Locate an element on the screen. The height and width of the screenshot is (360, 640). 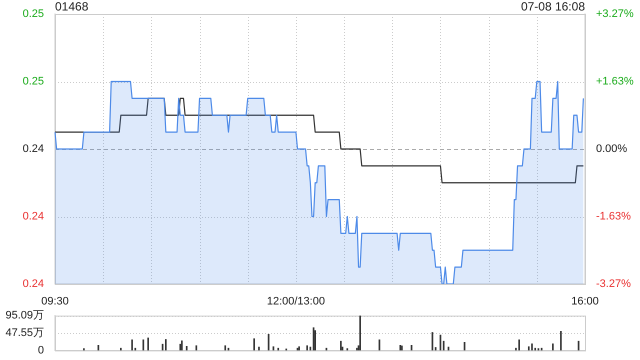
y2-tick-label: +3.27% is located at coordinates (615, 14).